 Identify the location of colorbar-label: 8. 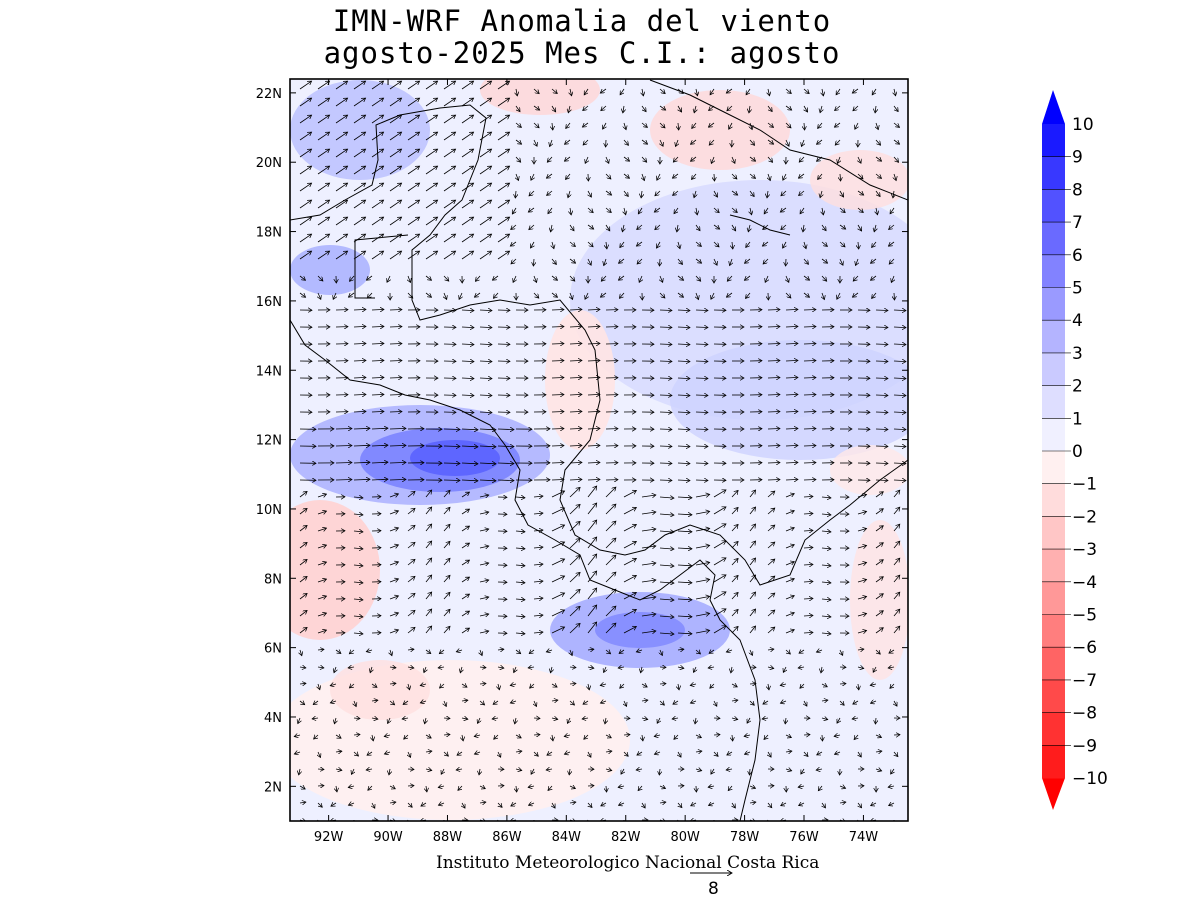
(1077, 190).